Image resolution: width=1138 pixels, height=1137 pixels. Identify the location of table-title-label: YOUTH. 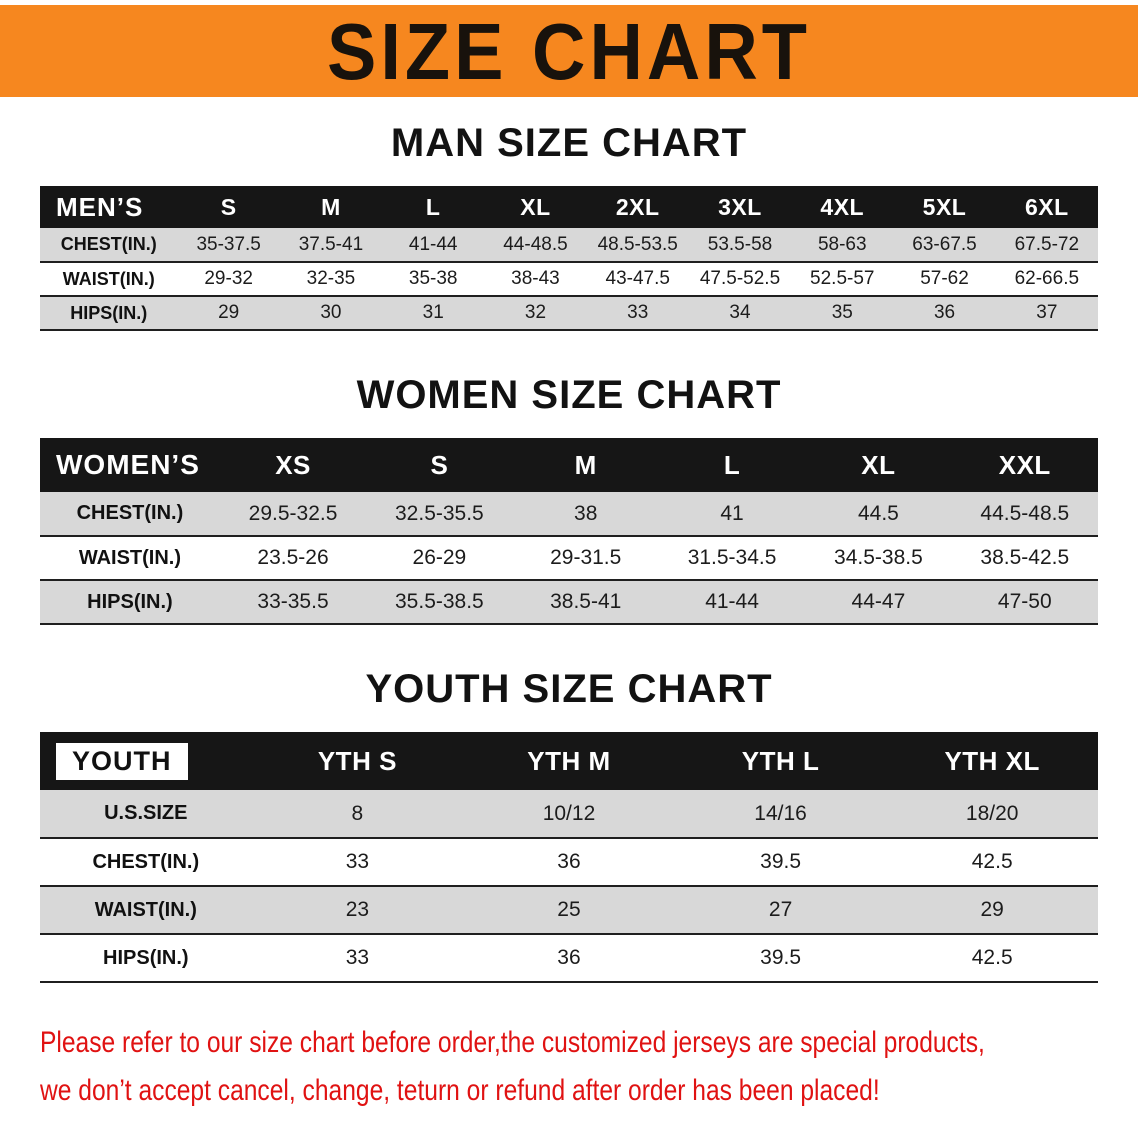
(122, 761).